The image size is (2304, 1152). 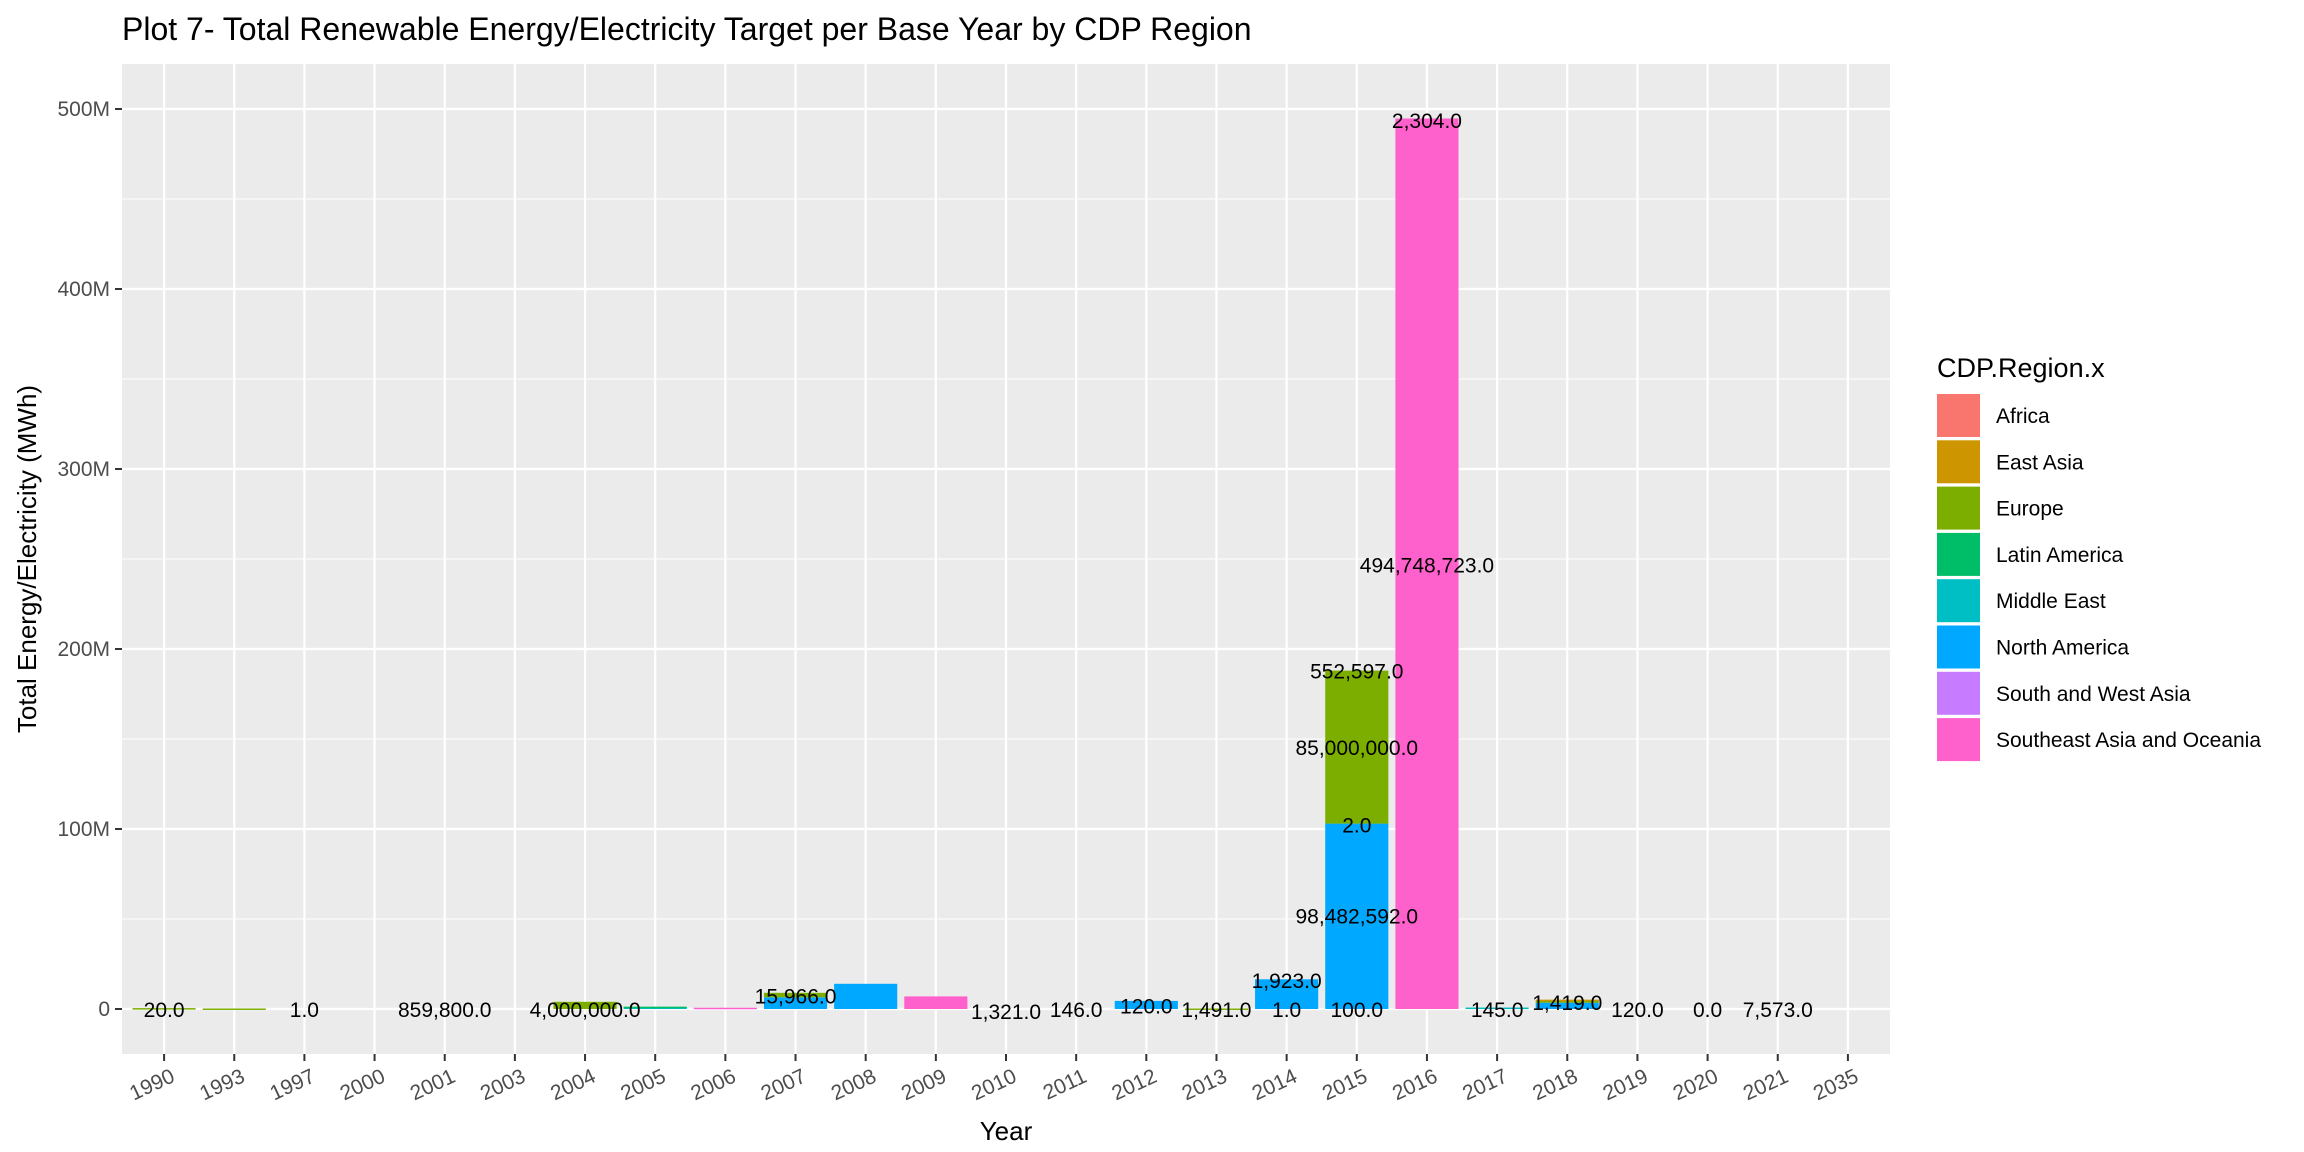 I want to click on bar-southeast-asia-and-oceania-2009, so click(x=936, y=1002).